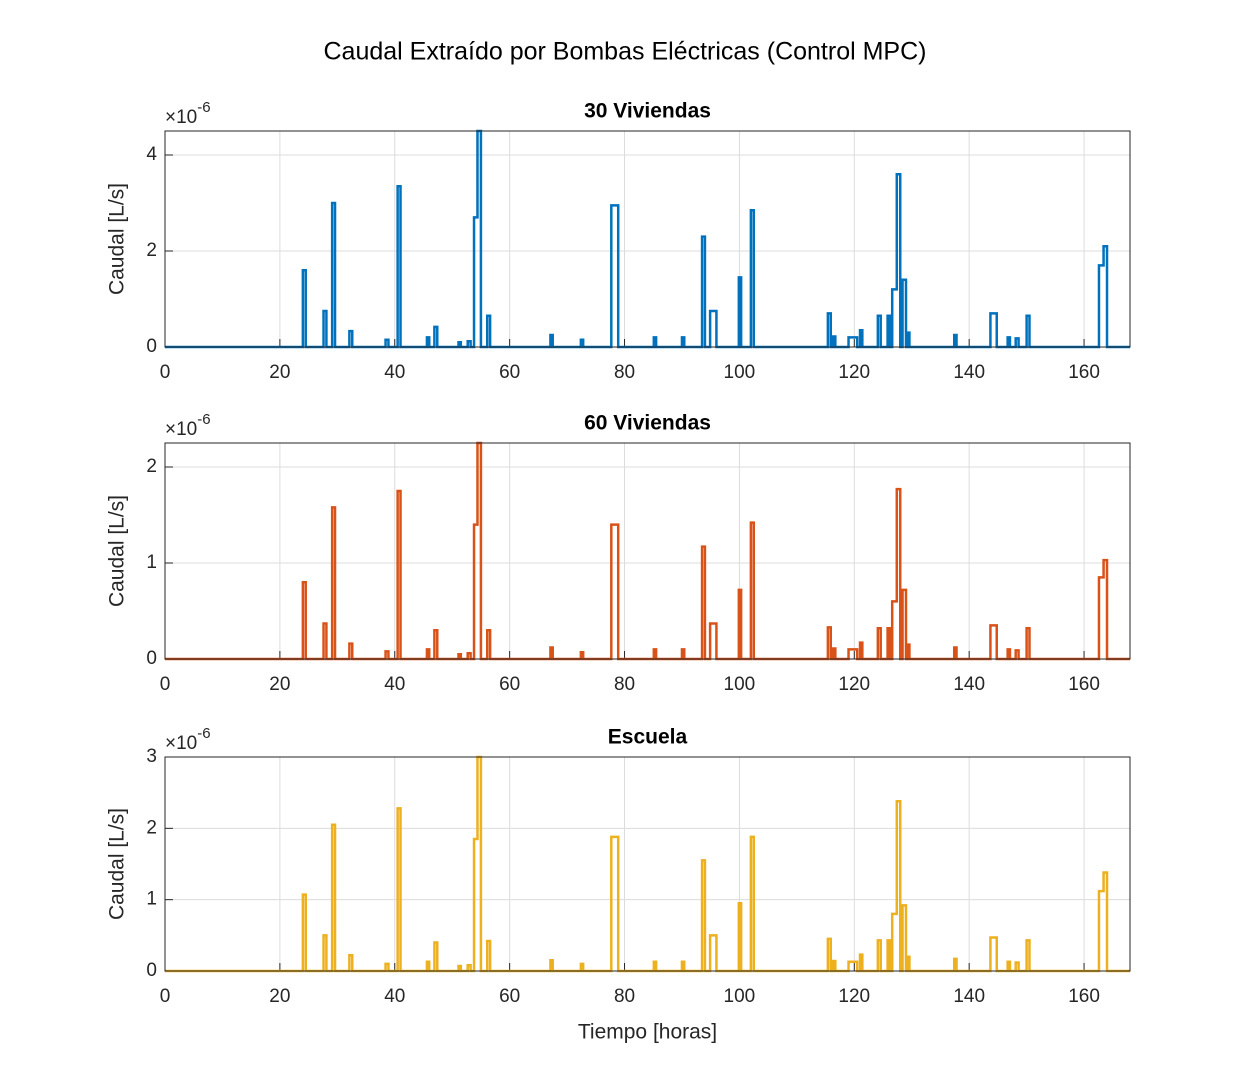 The height and width of the screenshot is (1086, 1250). Describe the element at coordinates (647, 111) in the screenshot. I see `subplot-title: 30 Viviendas` at that location.